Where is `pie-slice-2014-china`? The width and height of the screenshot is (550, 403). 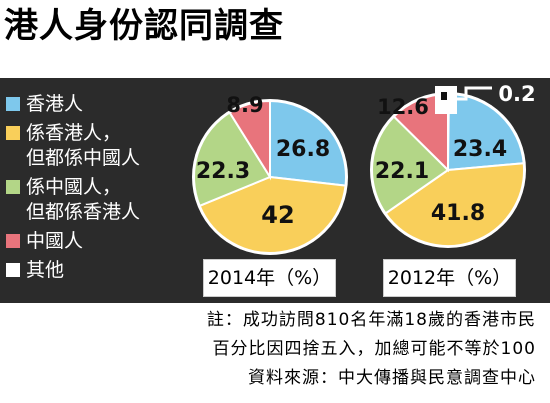 pie-slice-2014-china is located at coordinates (249, 140).